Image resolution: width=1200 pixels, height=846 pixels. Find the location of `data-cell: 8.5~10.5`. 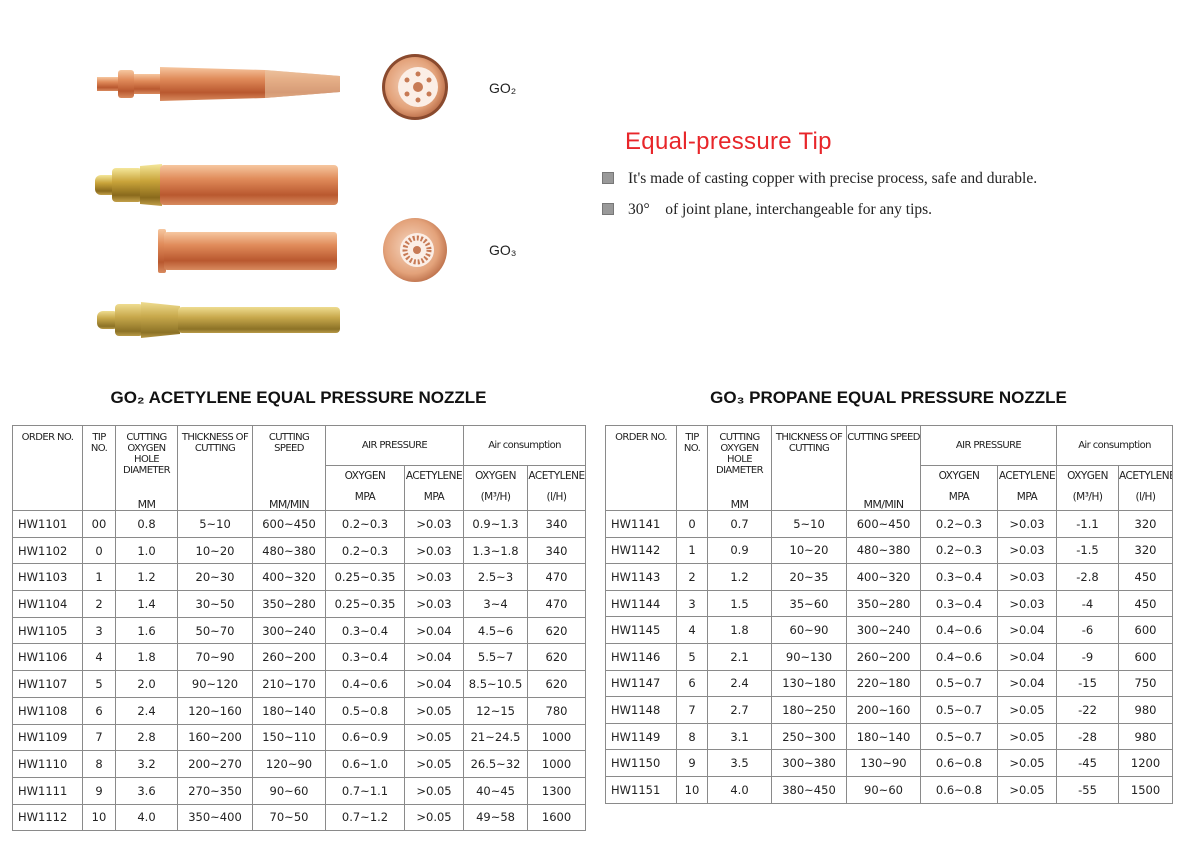

data-cell: 8.5~10.5 is located at coordinates (496, 684).